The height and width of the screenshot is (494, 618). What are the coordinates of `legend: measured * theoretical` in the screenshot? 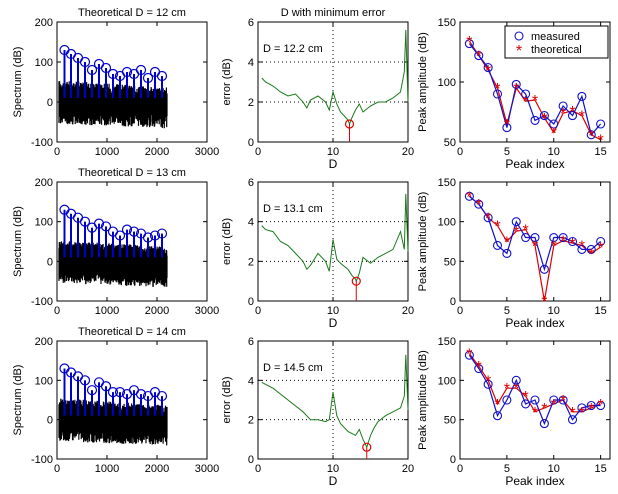 It's located at (556, 42).